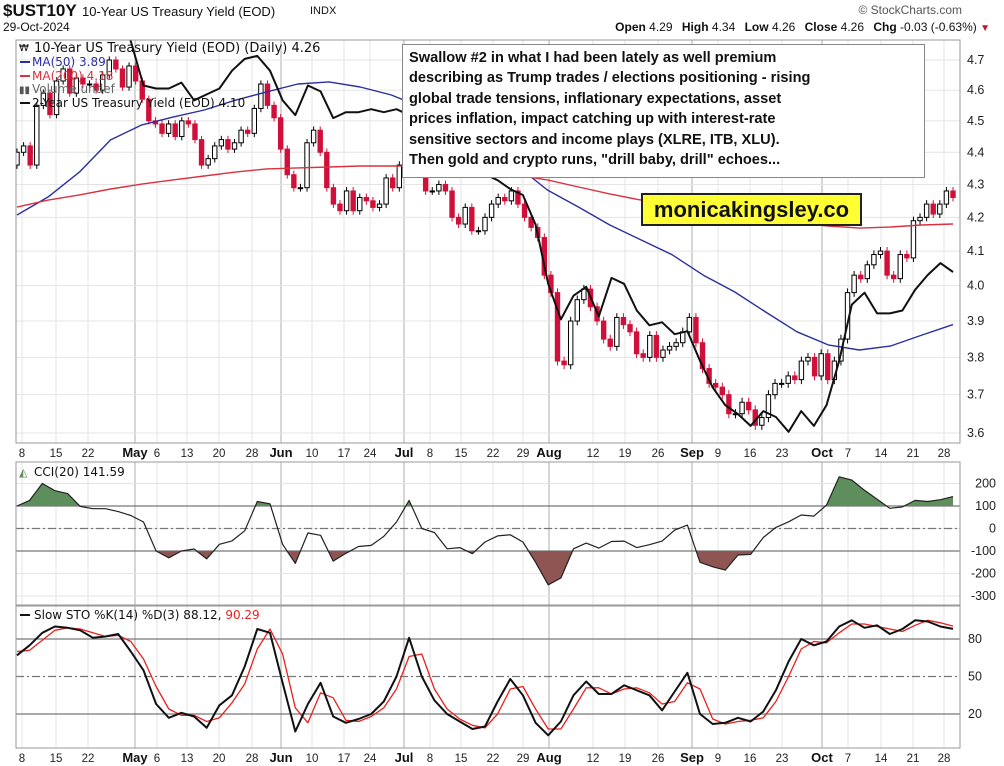 The width and height of the screenshot is (1004, 766). I want to click on day-tick-label: 20, so click(219, 759).